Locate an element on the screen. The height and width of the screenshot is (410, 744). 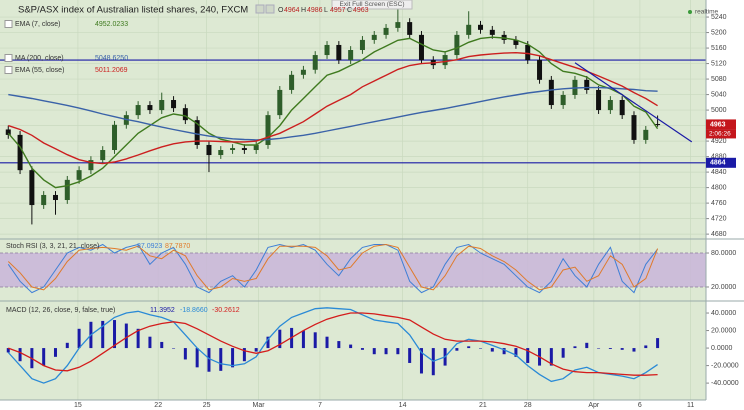
panel-value: -30.2612 is located at coordinates (226, 310).